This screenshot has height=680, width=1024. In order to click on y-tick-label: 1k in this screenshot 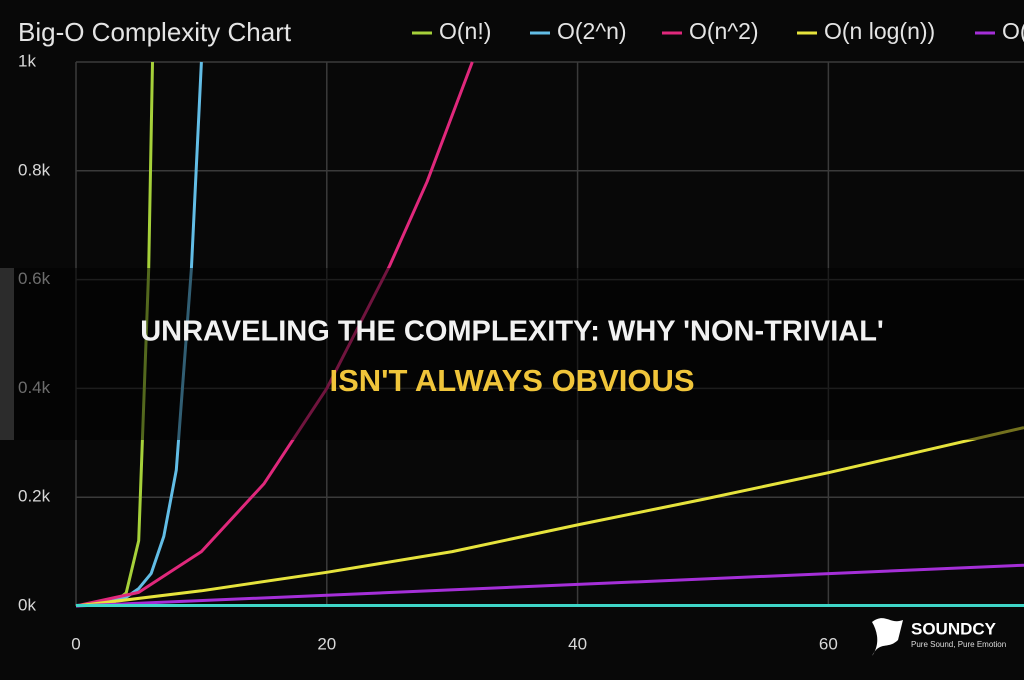, I will do `click(27, 60)`.